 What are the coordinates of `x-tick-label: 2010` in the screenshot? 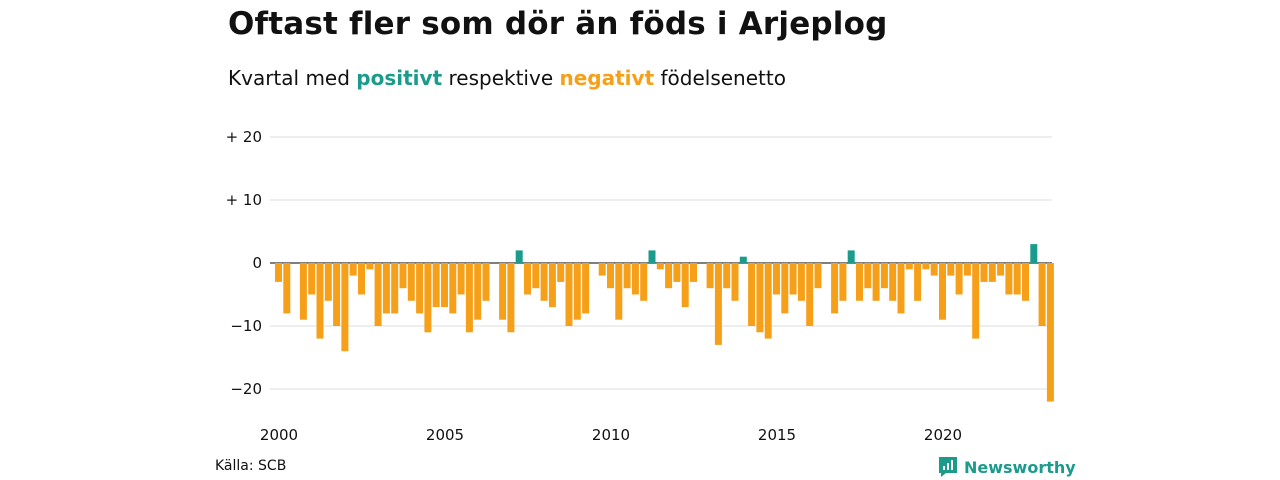 It's located at (611, 435).